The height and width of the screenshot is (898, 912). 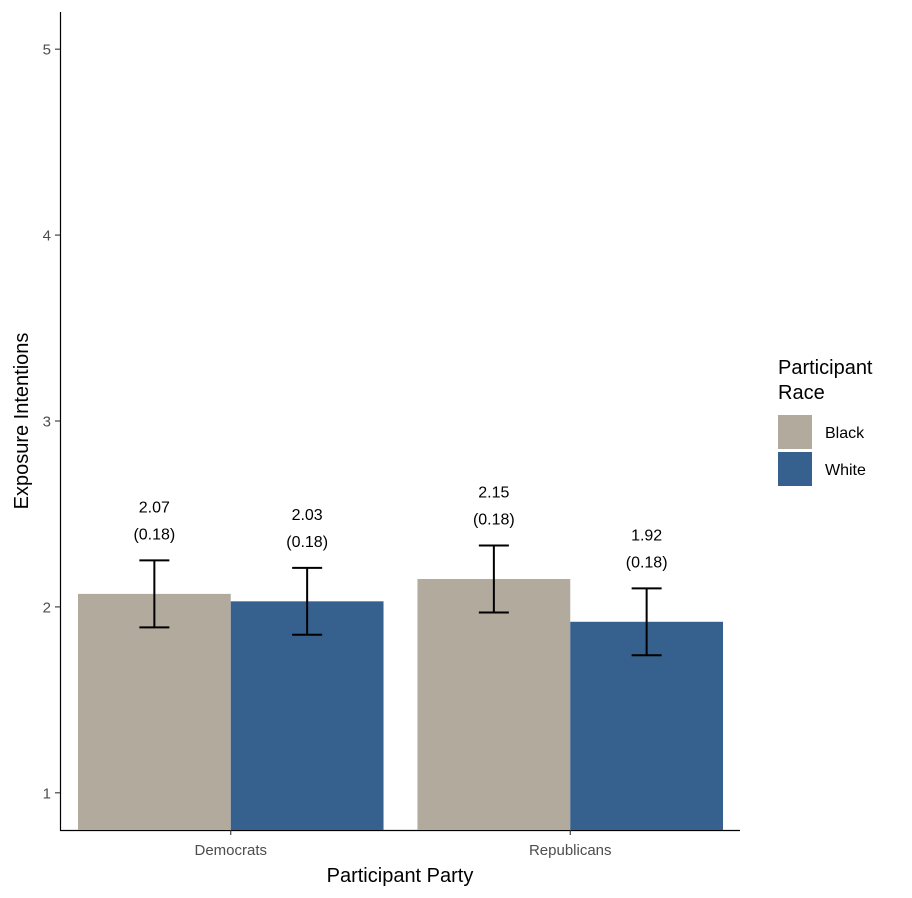 What do you see at coordinates (801, 393) in the screenshot?
I see `legend-title-line-2: Race` at bounding box center [801, 393].